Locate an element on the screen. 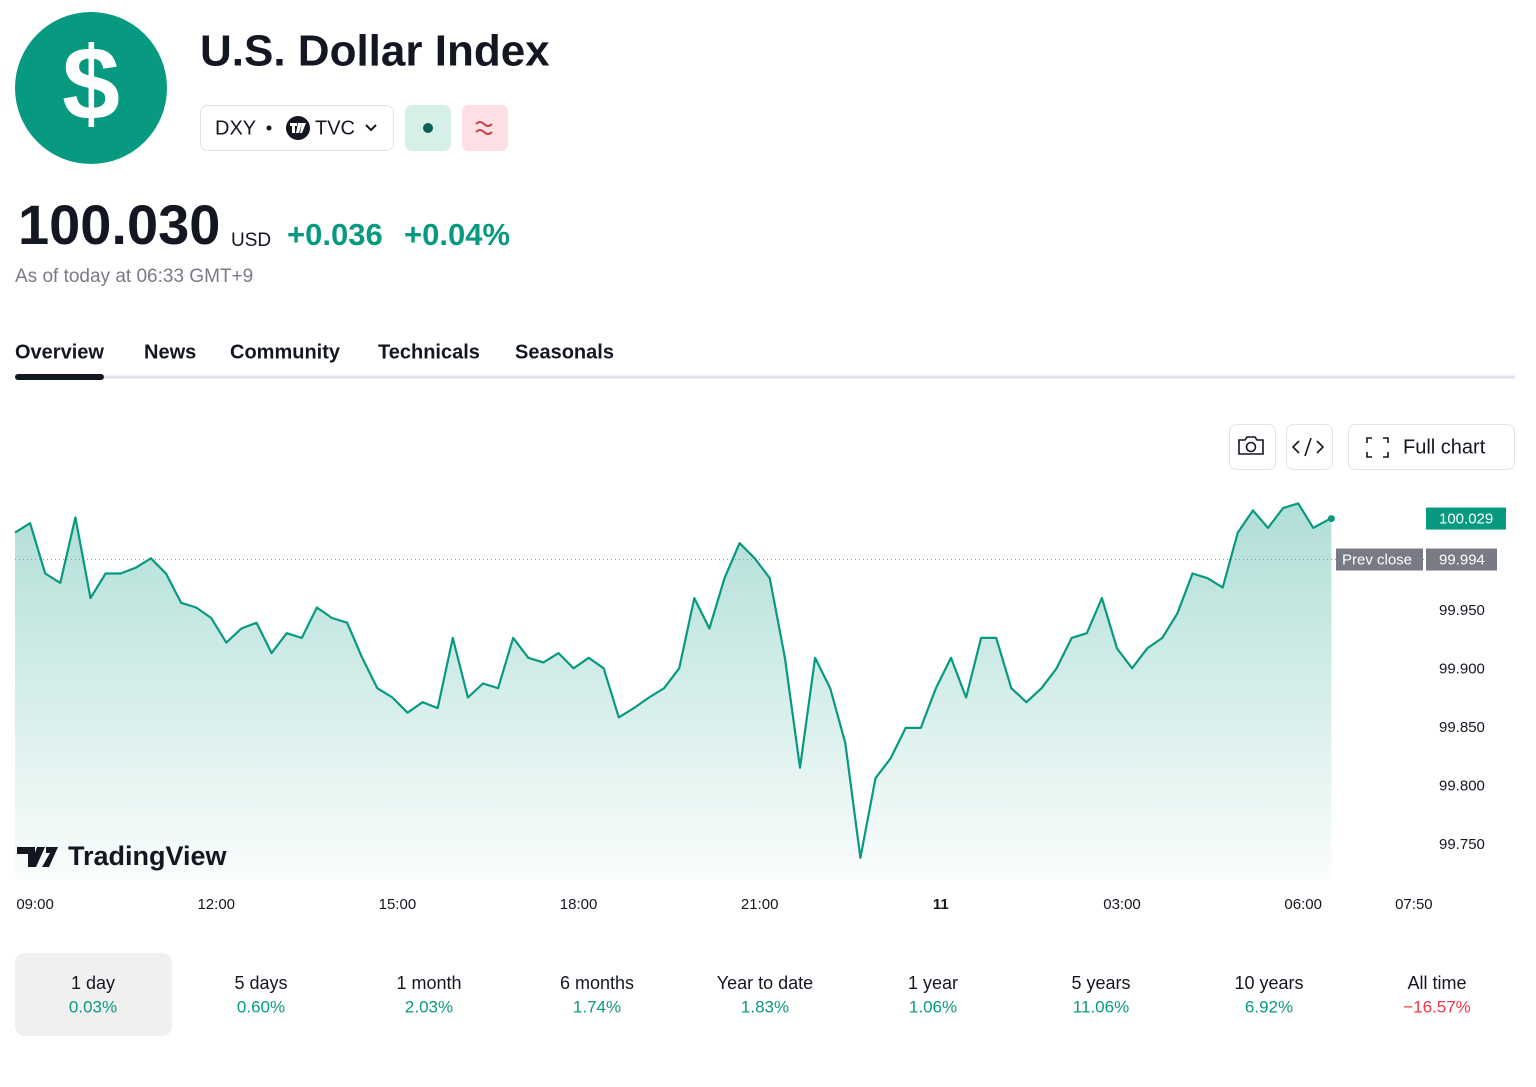 The width and height of the screenshot is (1536, 1087). change: +0.036 is located at coordinates (335, 234).